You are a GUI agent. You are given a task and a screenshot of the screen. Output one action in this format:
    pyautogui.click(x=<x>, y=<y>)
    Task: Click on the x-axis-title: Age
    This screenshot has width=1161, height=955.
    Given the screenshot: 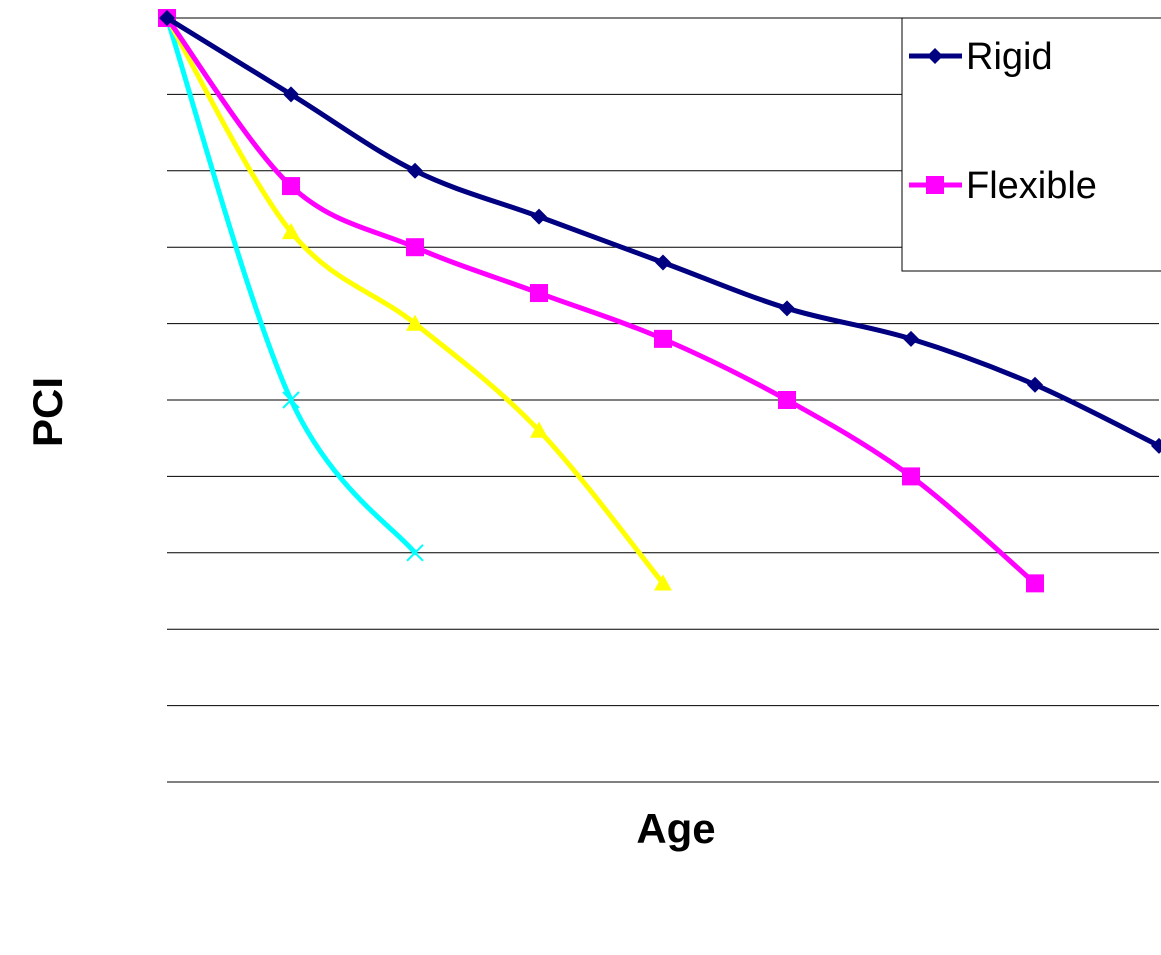 What is the action you would take?
    pyautogui.click(x=675, y=828)
    